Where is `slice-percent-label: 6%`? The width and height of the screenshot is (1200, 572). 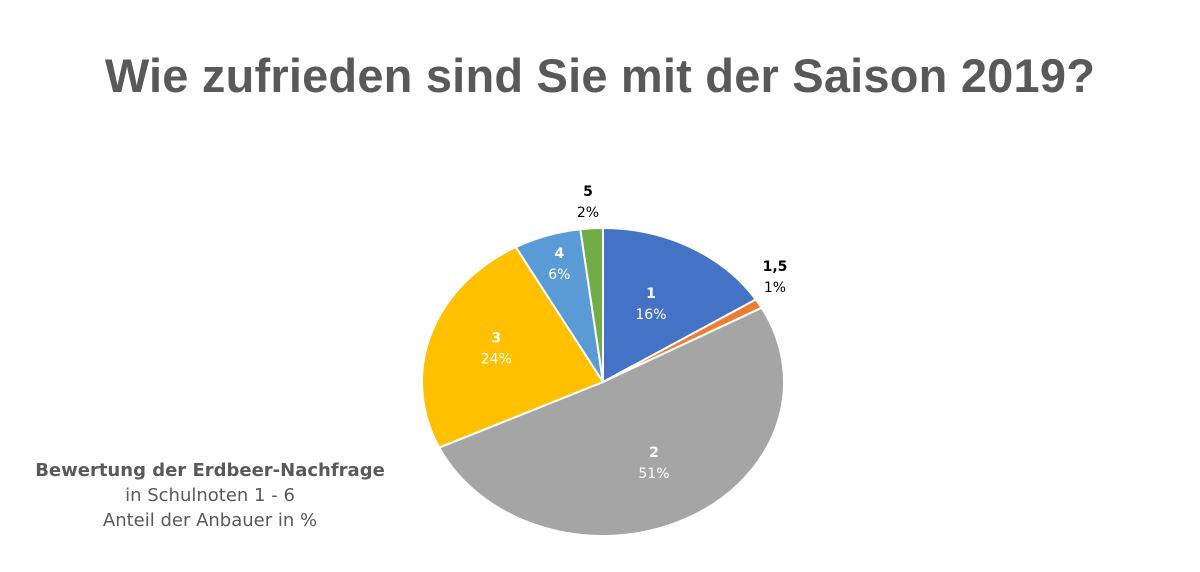 slice-percent-label: 6% is located at coordinates (559, 275).